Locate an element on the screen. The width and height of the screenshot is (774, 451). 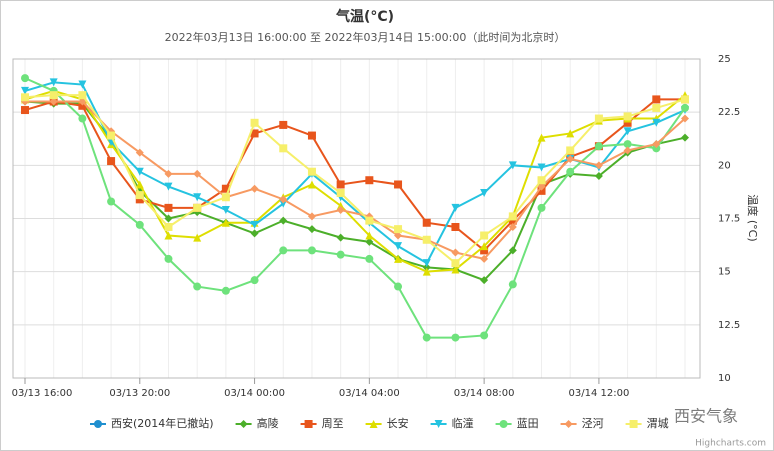
x-tick-label: 03/14 00:00 is located at coordinates (254, 393).